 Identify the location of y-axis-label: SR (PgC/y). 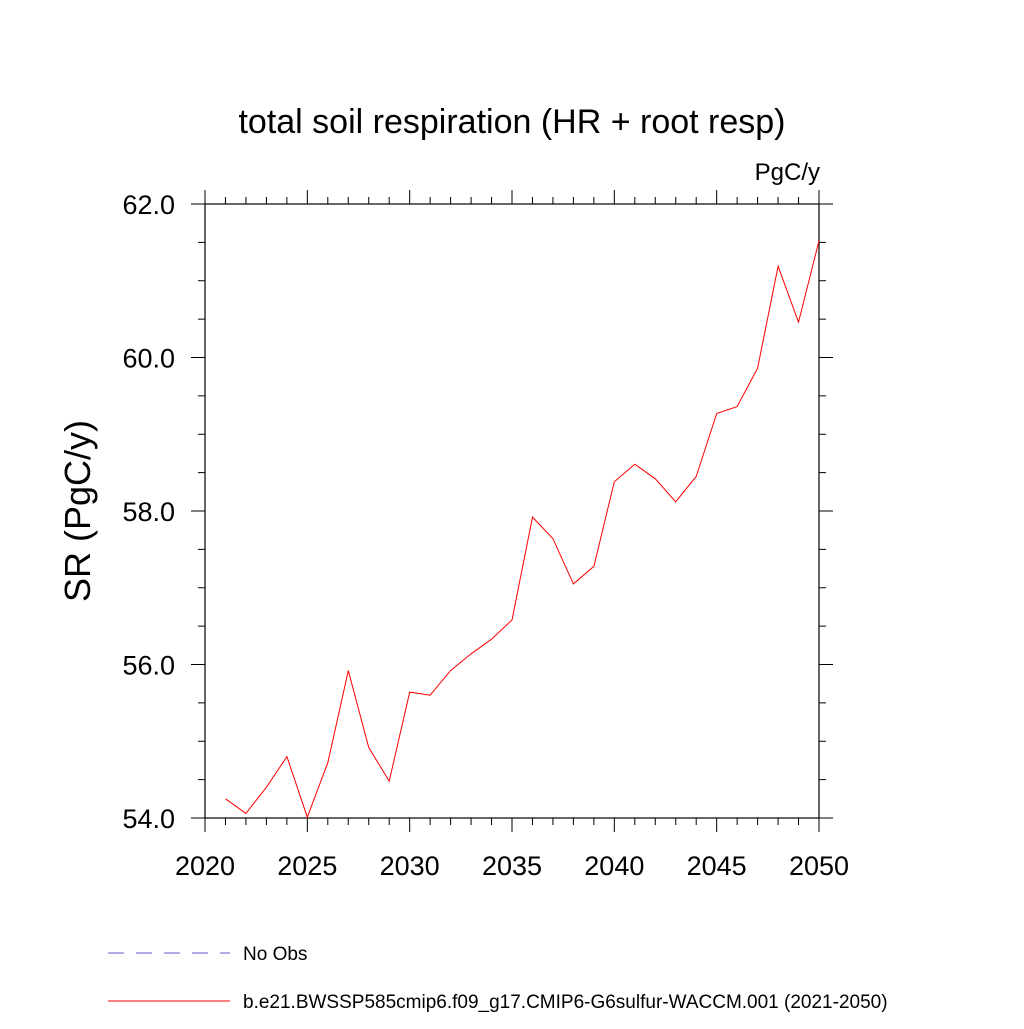
(77, 511).